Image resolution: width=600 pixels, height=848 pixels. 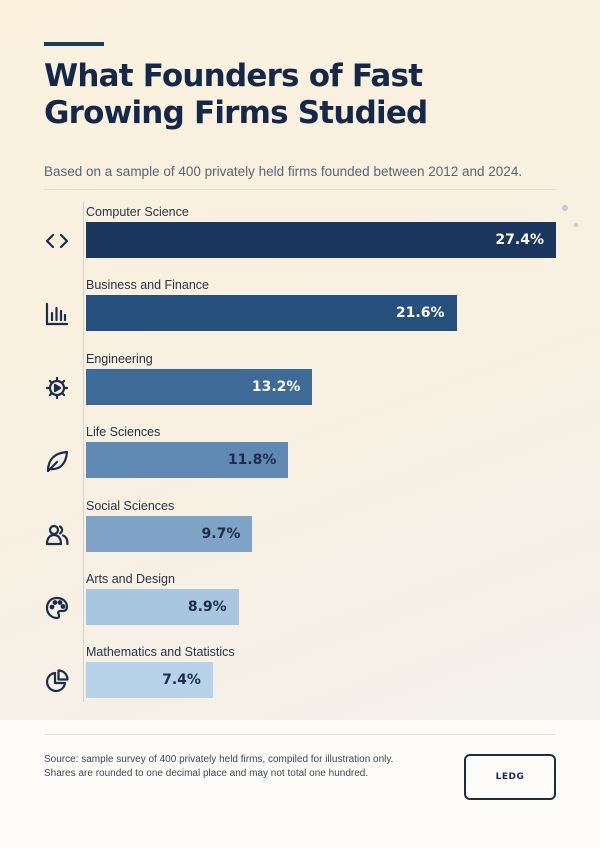 What do you see at coordinates (169, 533) in the screenshot?
I see `bar: 9.7%` at bounding box center [169, 533].